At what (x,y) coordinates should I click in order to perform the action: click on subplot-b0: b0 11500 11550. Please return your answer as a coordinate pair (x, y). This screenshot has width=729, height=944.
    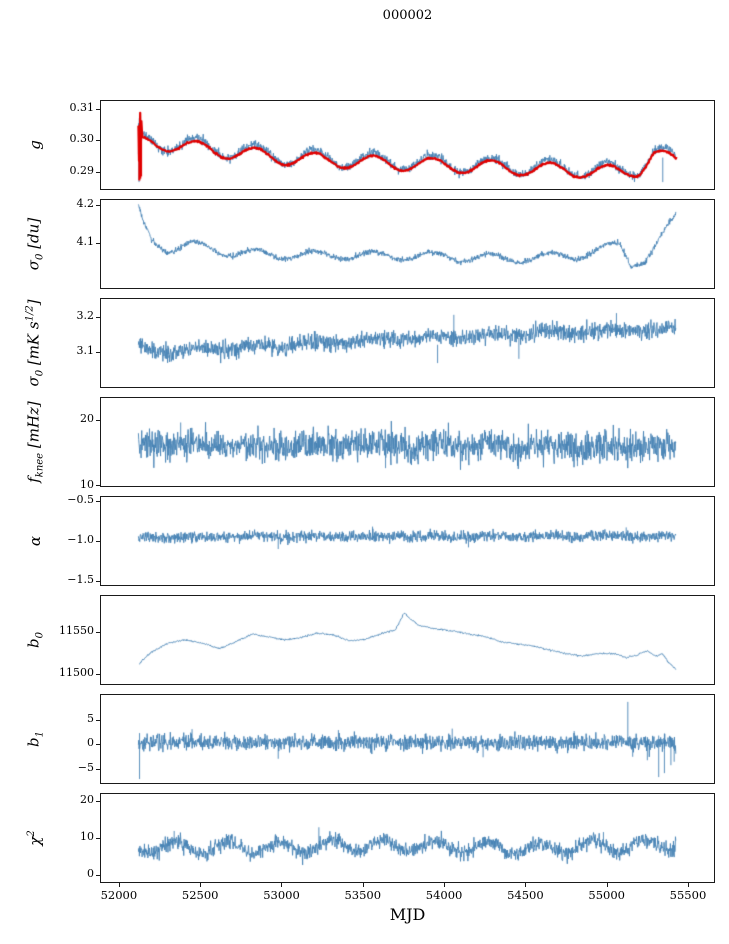
    Looking at the image, I should click on (364, 640).